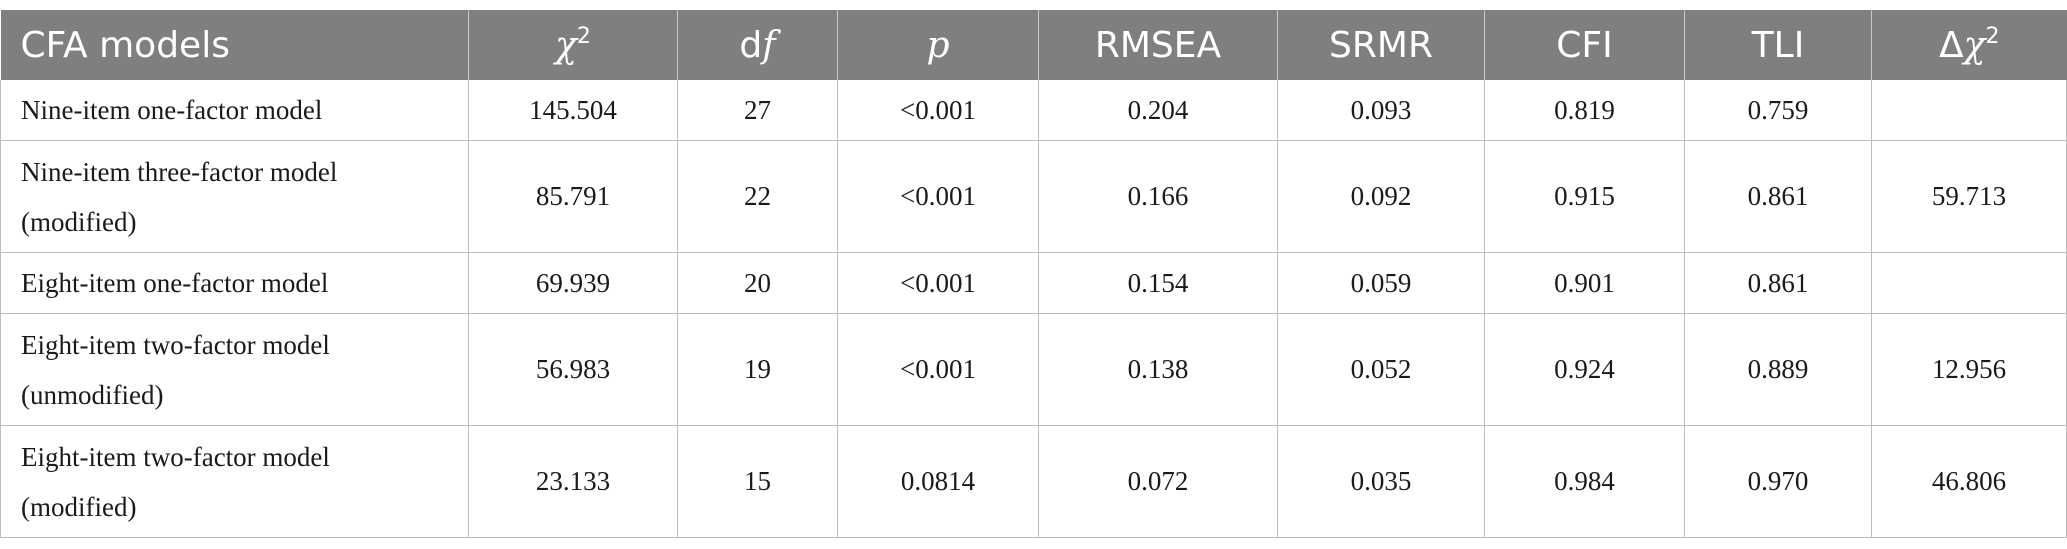 The image size is (2067, 549). Describe the element at coordinates (234, 45) in the screenshot. I see `header-cfa-models: CFA models` at that location.